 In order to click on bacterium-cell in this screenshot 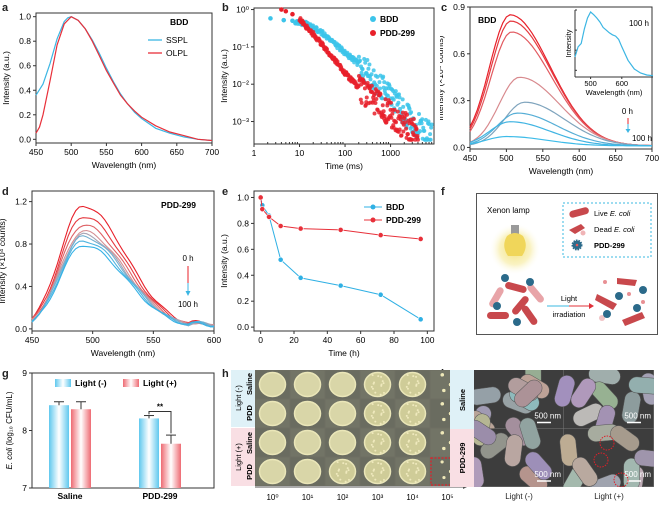, I will do `click(583, 393)`.